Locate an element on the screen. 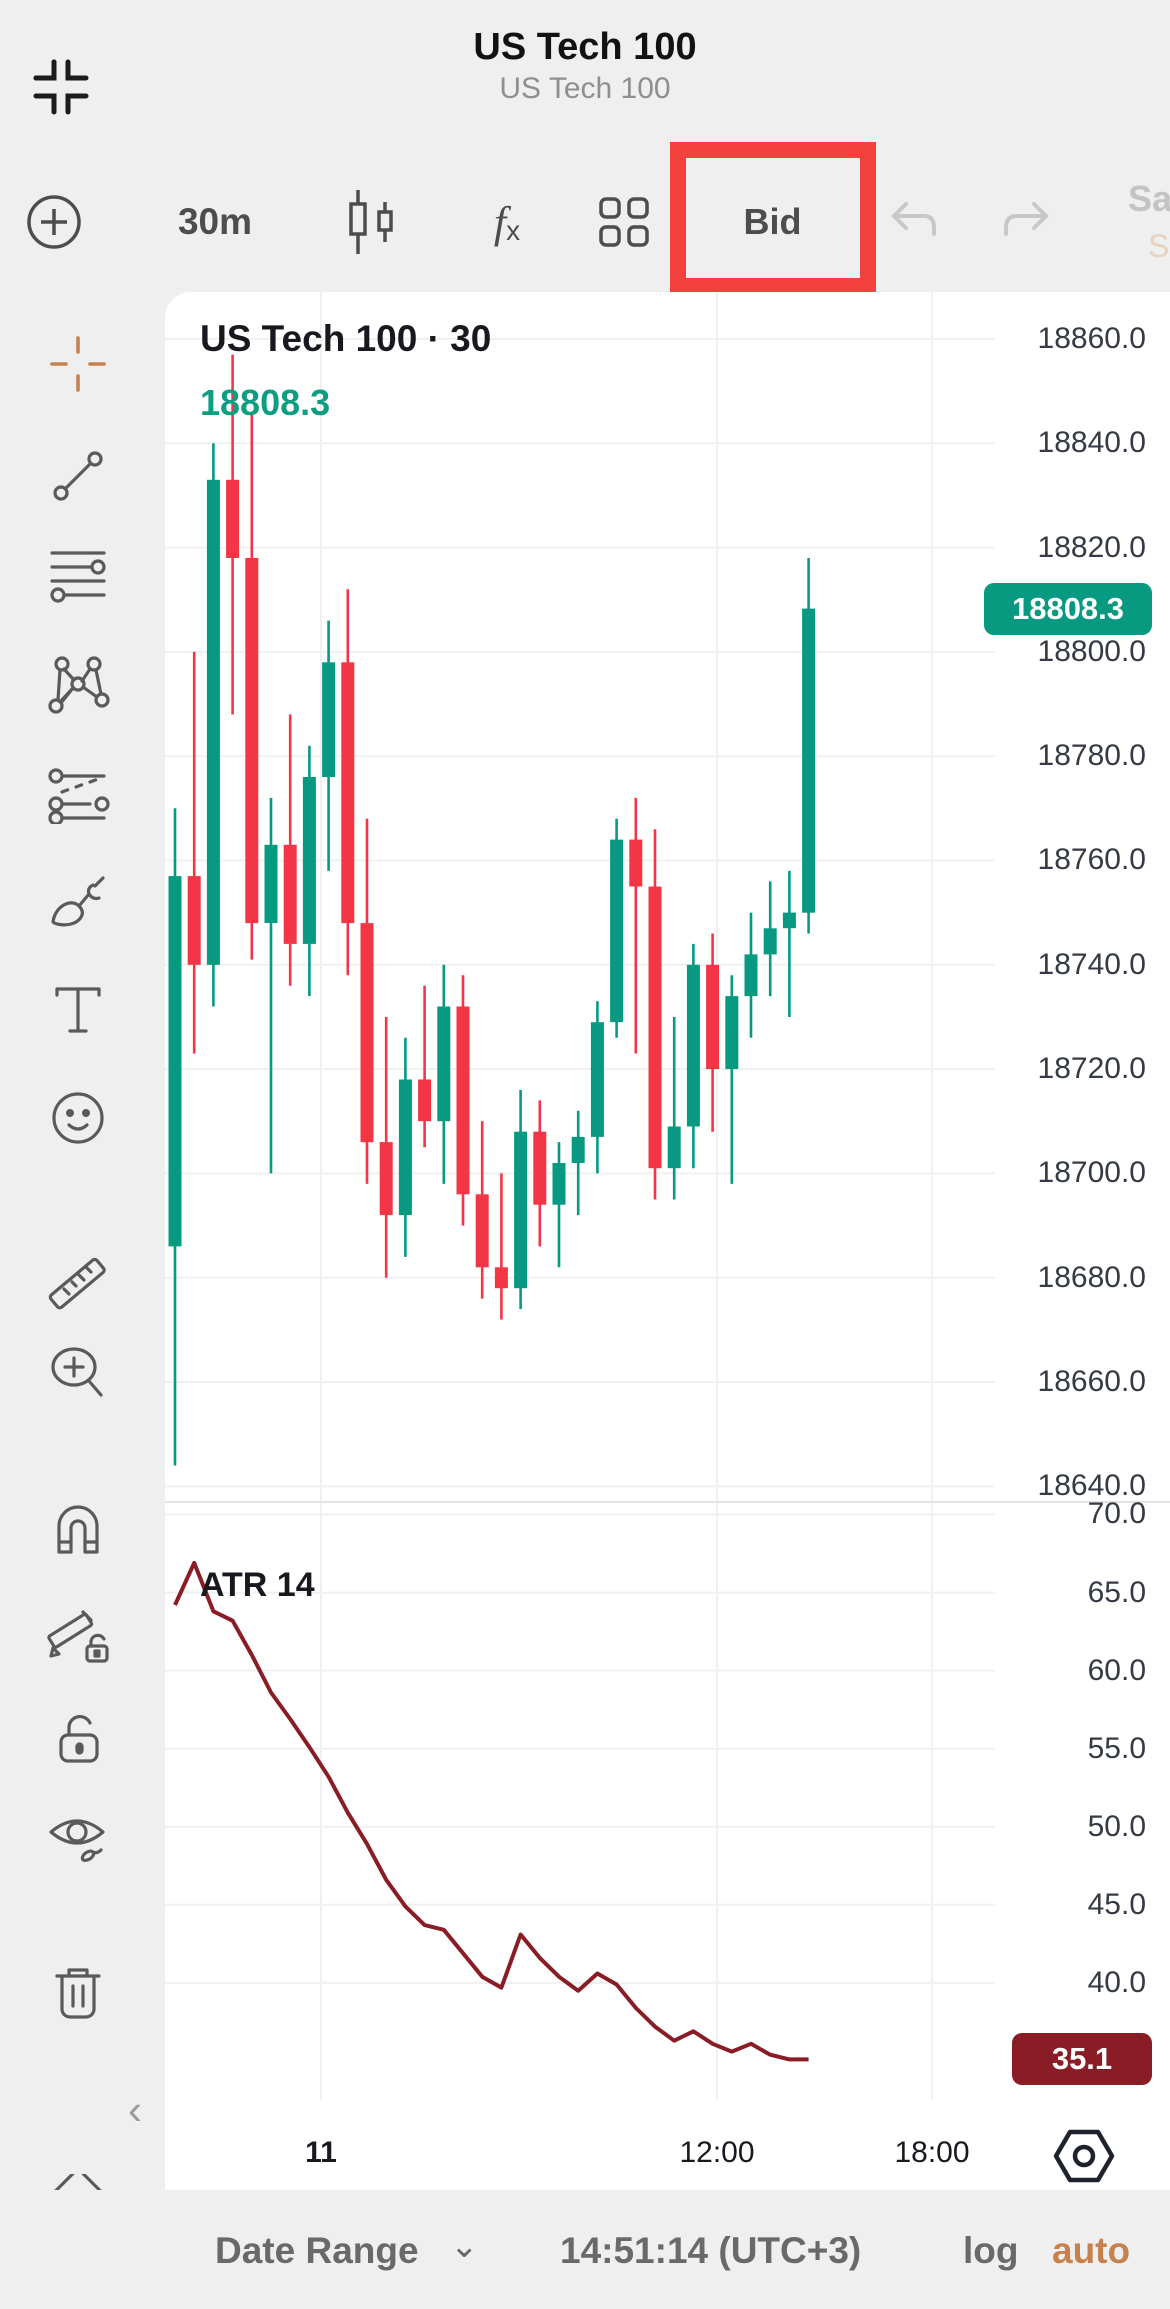 The image size is (1170, 2309). sidebar-collapse-chevron: ‹ is located at coordinates (135, 2109).